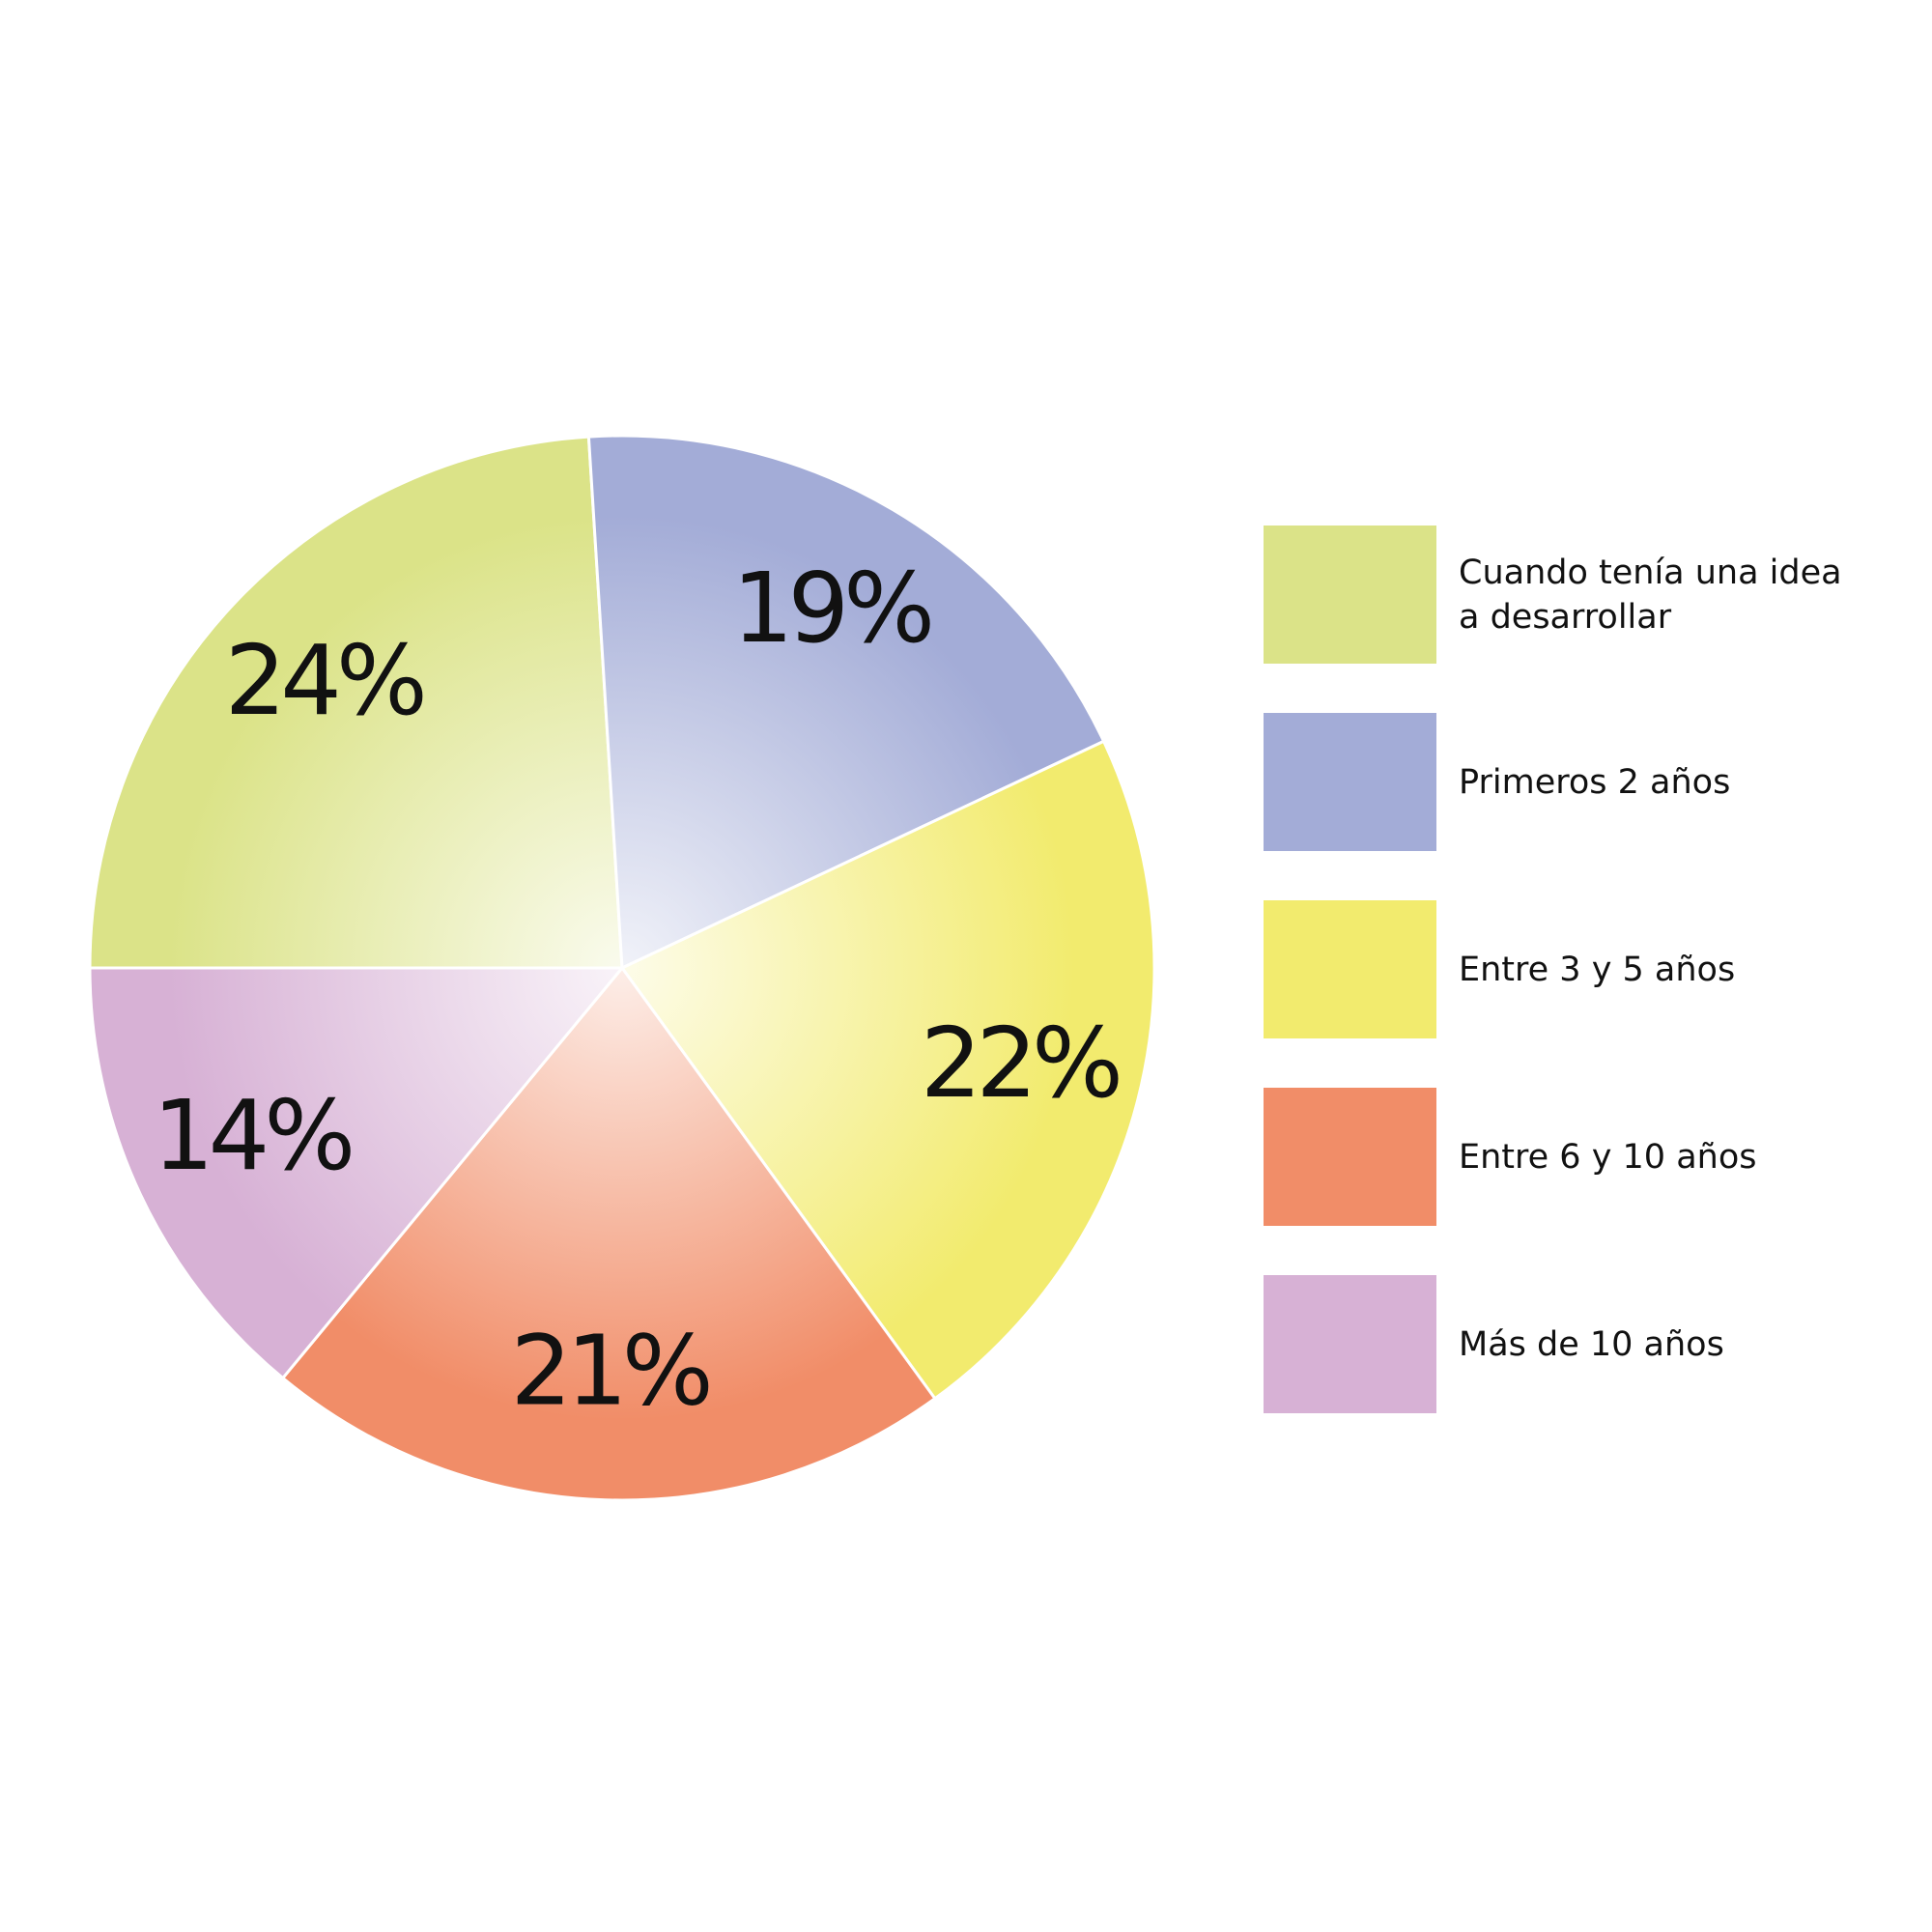 The image size is (1932, 1932). What do you see at coordinates (1595, 782) in the screenshot?
I see `legend-label: Primeros 2 años` at bounding box center [1595, 782].